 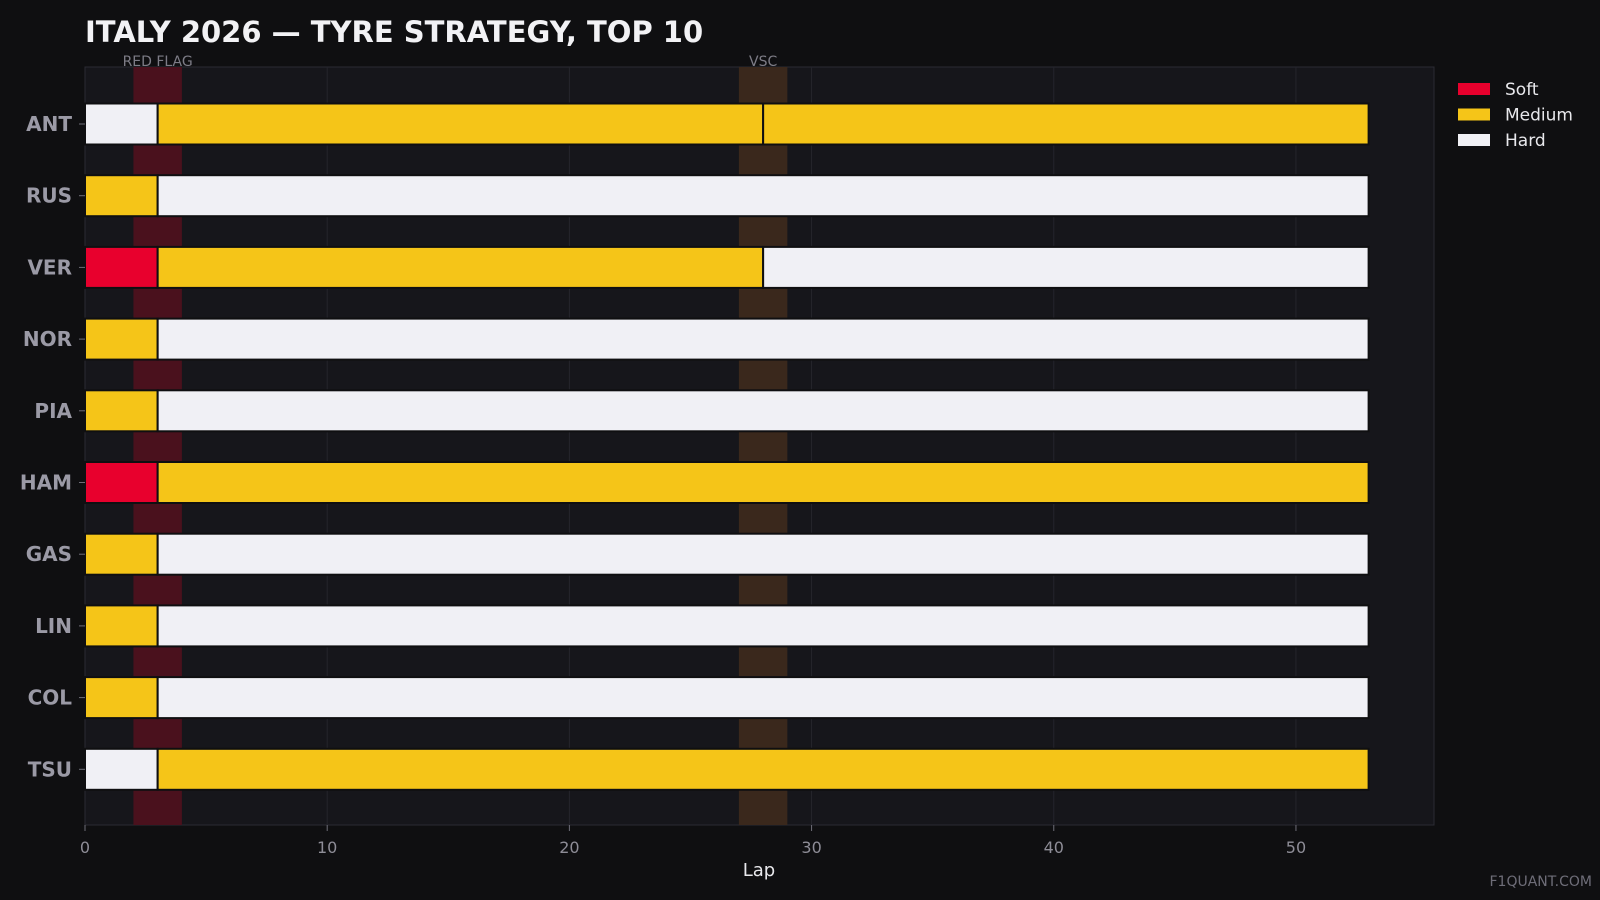 What do you see at coordinates (1525, 141) in the screenshot?
I see `legend-label: Hard` at bounding box center [1525, 141].